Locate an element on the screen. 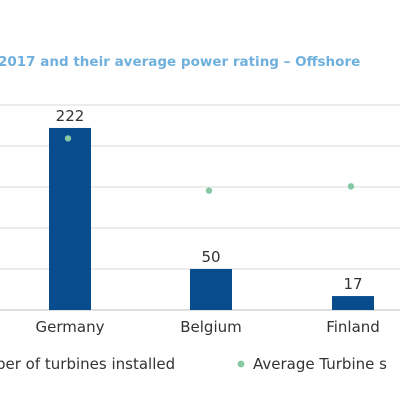 This screenshot has height=400, width=400. bar-belgium is located at coordinates (211, 289).